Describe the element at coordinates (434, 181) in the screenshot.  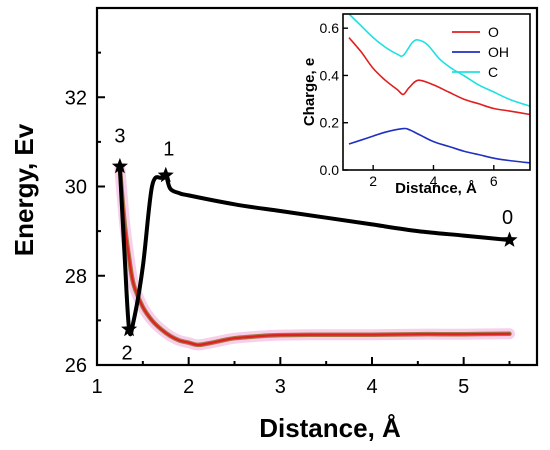
I see `inset-x-tick-label: 4` at that location.